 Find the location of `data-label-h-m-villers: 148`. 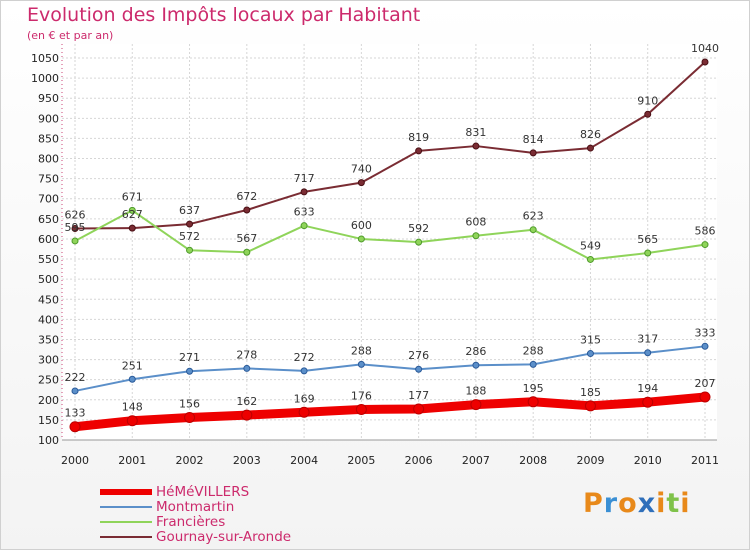

data-label-h-m-villers: 148 is located at coordinates (132, 407).